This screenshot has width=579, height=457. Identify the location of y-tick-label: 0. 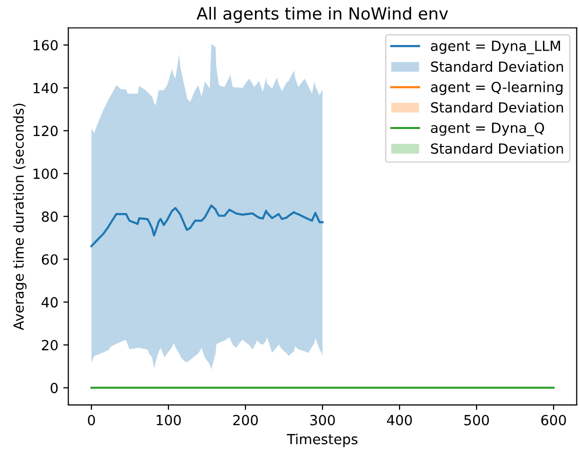
(54, 388).